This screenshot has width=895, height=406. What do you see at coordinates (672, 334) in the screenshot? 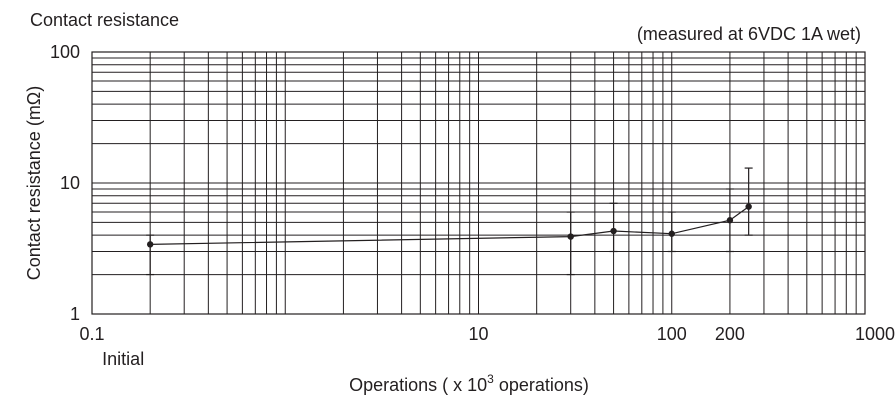
I see `x-tick-label: 100` at bounding box center [672, 334].